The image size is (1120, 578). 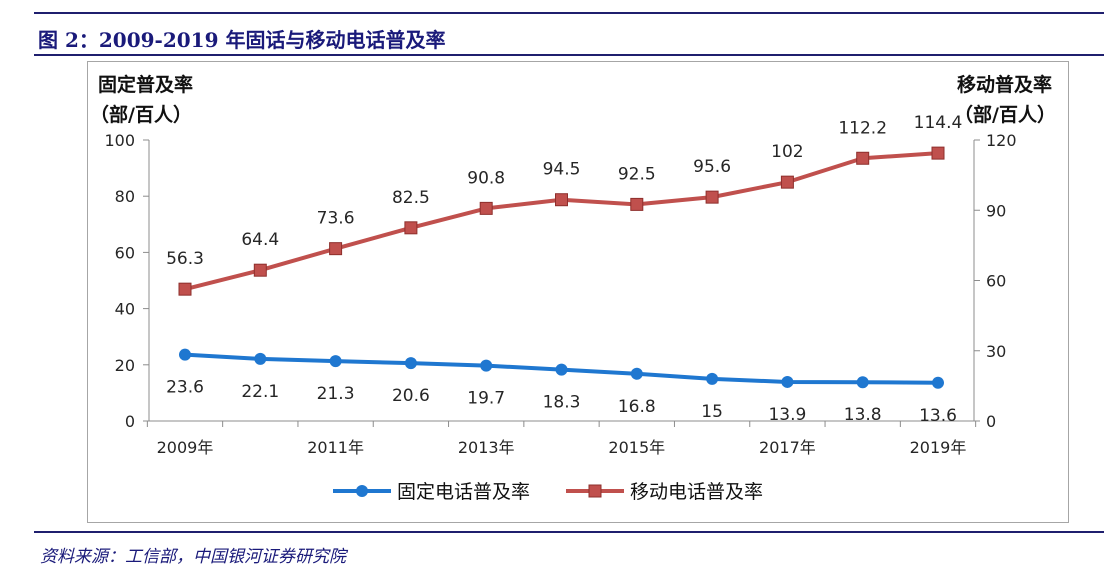 I want to click on title-rule, so click(x=569, y=55).